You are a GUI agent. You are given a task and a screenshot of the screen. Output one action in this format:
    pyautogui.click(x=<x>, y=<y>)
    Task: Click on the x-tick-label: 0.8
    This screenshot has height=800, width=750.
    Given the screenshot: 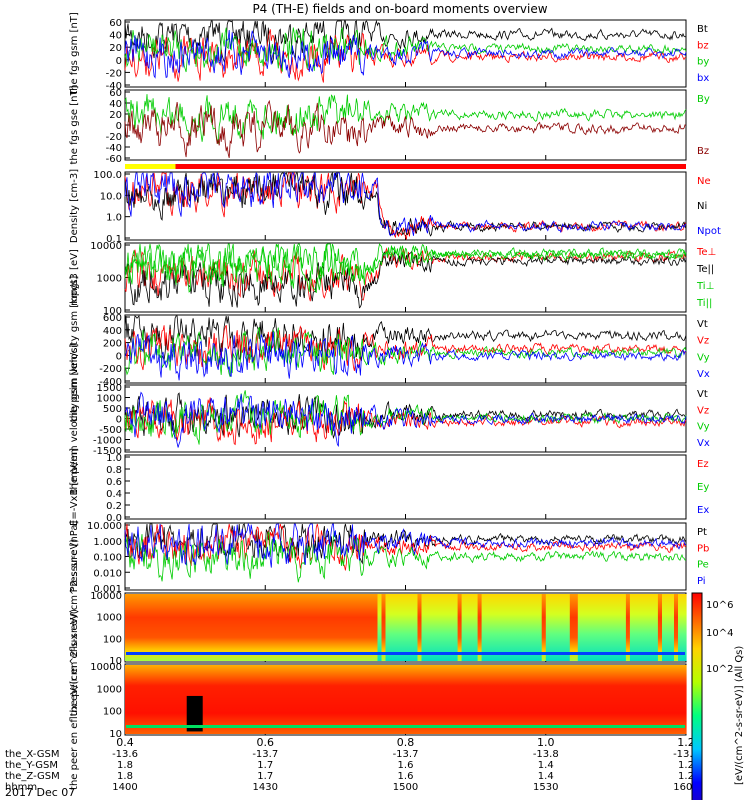 What is the action you would take?
    pyautogui.click(x=406, y=742)
    